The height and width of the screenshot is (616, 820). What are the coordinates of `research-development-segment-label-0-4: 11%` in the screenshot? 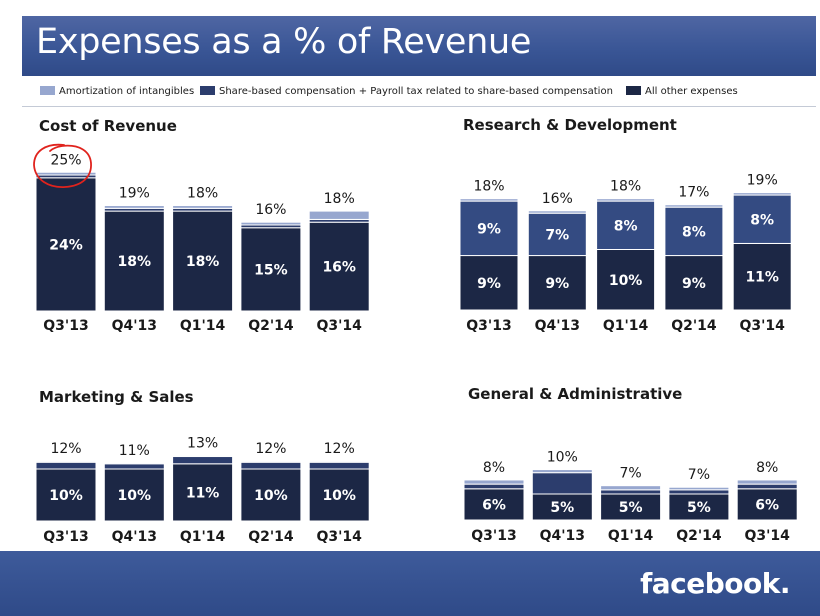 It's located at (762, 278).